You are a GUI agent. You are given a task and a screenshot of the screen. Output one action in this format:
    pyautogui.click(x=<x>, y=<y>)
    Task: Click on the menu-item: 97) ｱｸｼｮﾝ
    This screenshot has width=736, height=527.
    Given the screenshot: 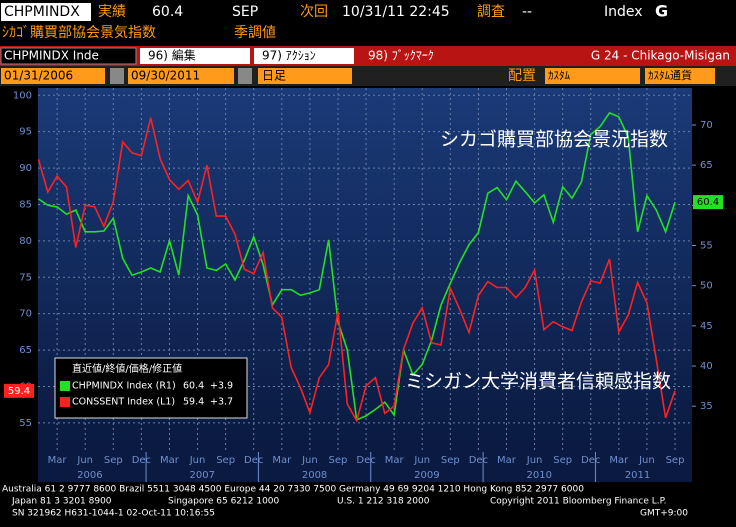 What is the action you would take?
    pyautogui.click(x=289, y=56)
    